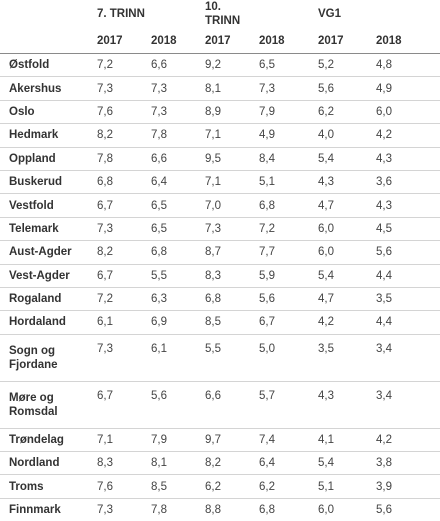 The height and width of the screenshot is (521, 440). Describe the element at coordinates (232, 463) in the screenshot. I see `value-cell: 8,2` at that location.